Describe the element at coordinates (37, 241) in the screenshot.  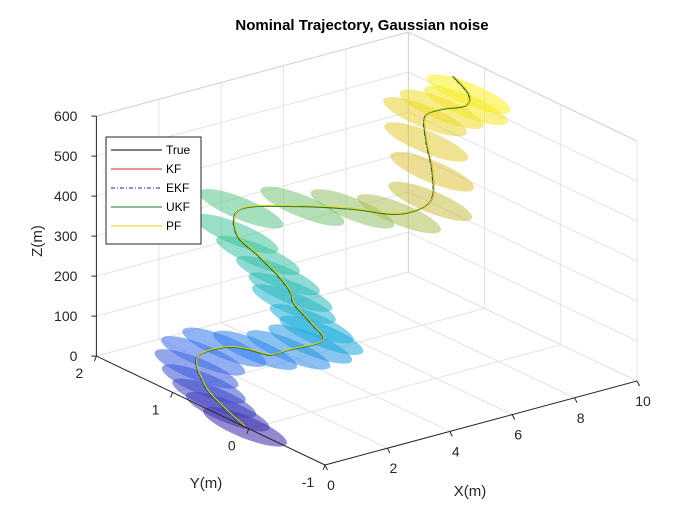
I see `z-axis-label: Z(m)` at that location.